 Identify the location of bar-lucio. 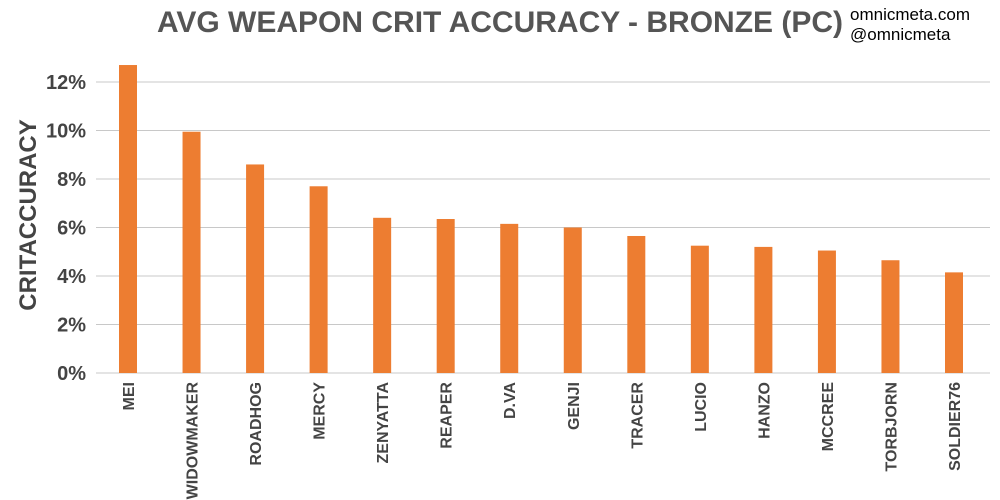
(699, 309).